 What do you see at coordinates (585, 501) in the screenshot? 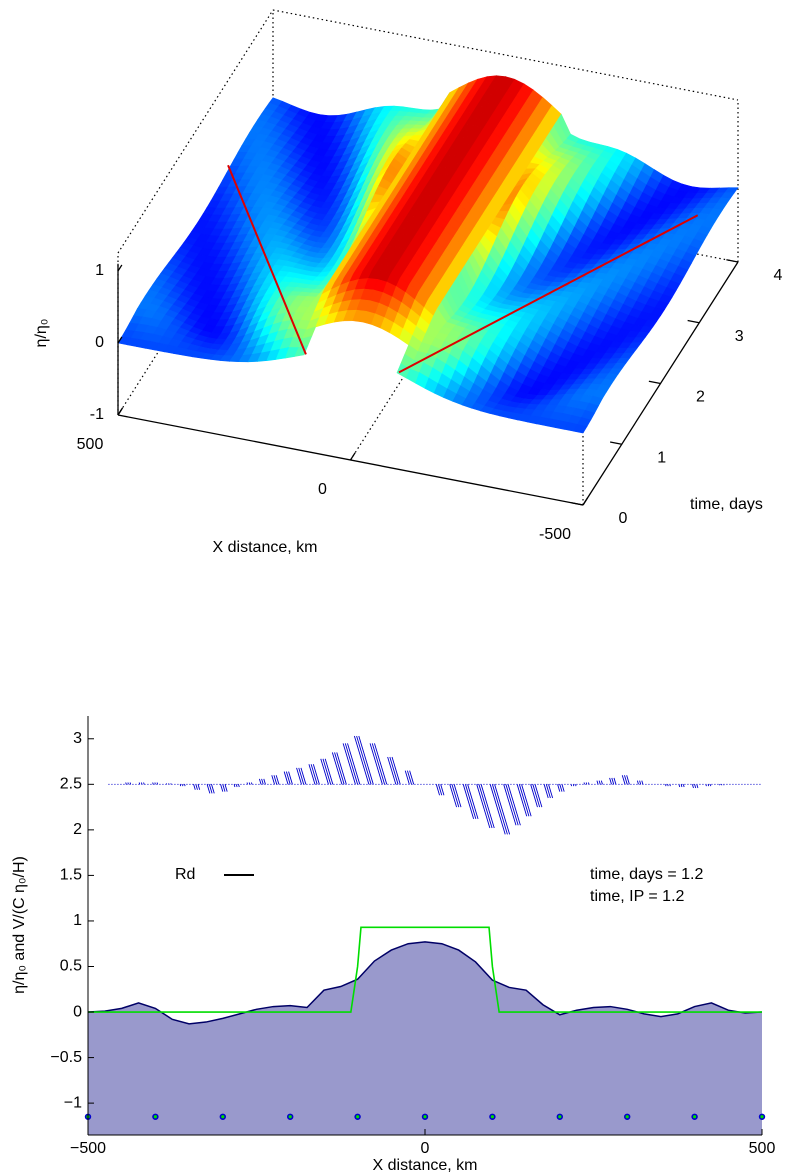
I see `x-tick` at bounding box center [585, 501].